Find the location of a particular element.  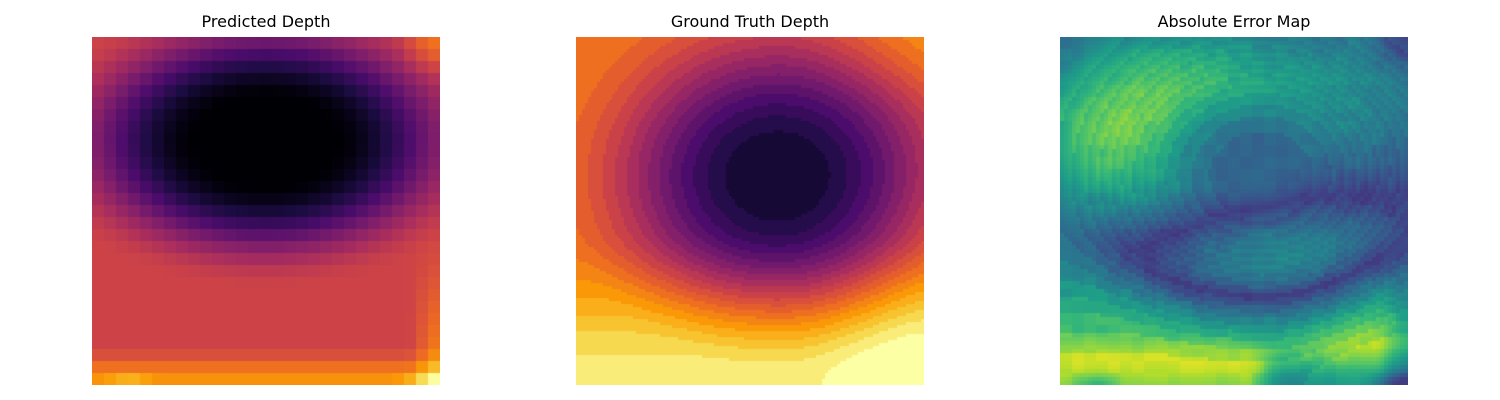

absolute-error-map-title: Absolute Error Map is located at coordinates (1234, 21).